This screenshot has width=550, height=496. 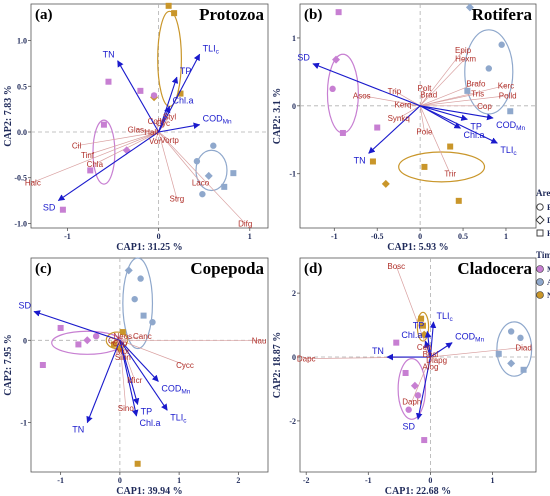 What do you see at coordinates (22, 86) in the screenshot?
I see `y-tick-label: 0.5` at bounding box center [22, 86].